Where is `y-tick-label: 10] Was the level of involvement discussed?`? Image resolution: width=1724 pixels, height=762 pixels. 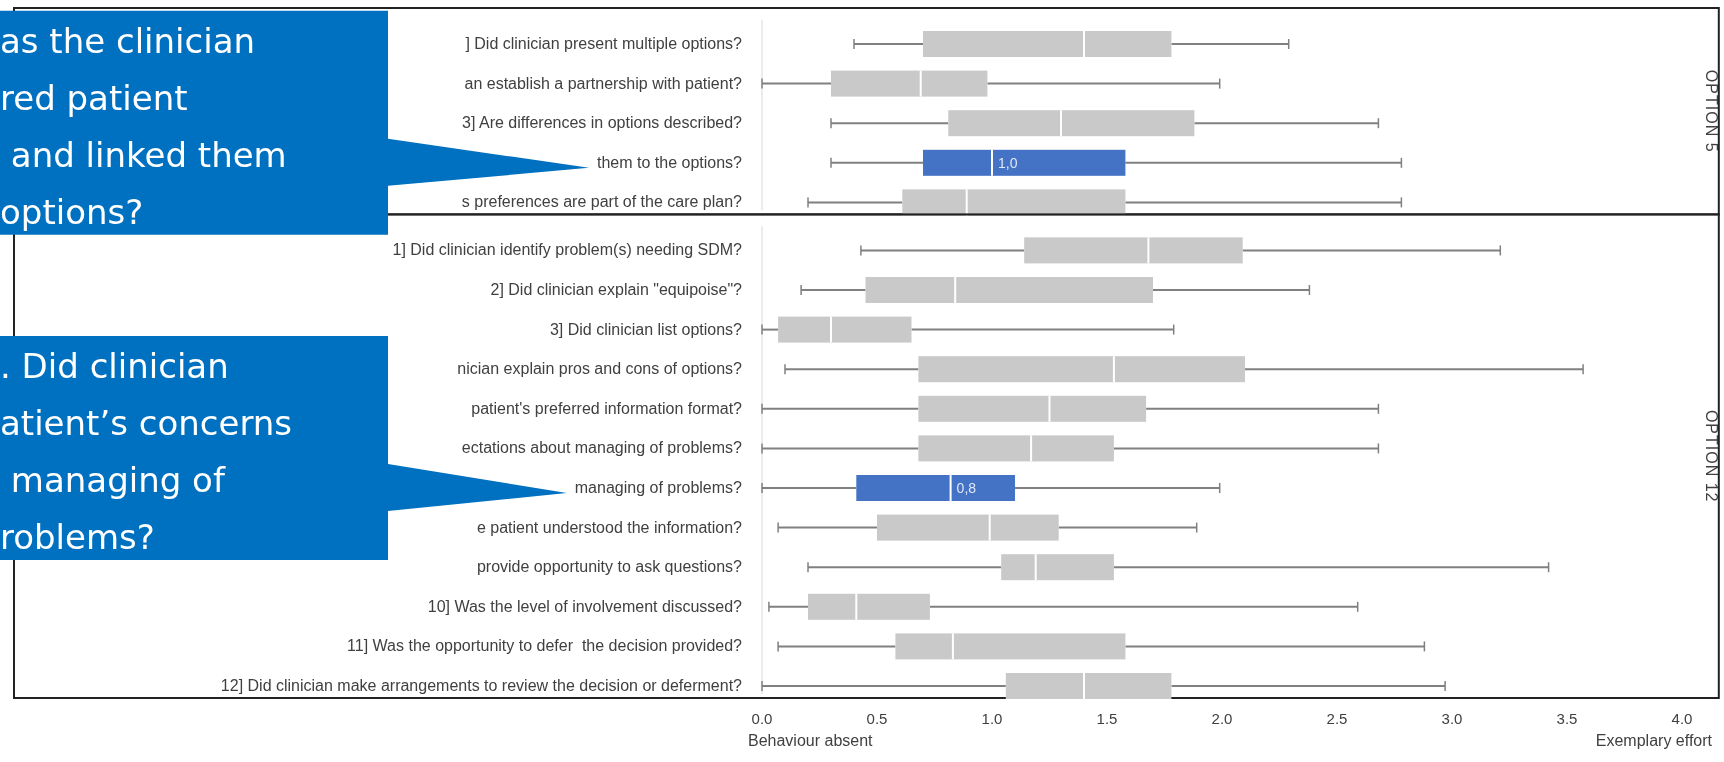 y-tick-label: 10] Was the level of involvement discussed? is located at coordinates (585, 606).